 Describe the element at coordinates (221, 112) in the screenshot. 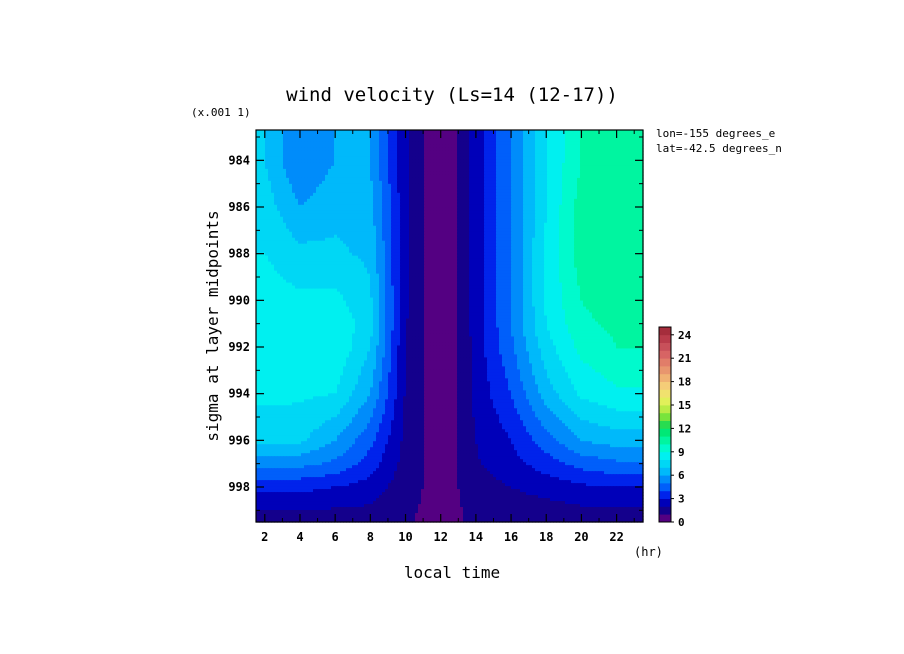

I see `y-multiplier-label: (x.001 1)` at that location.